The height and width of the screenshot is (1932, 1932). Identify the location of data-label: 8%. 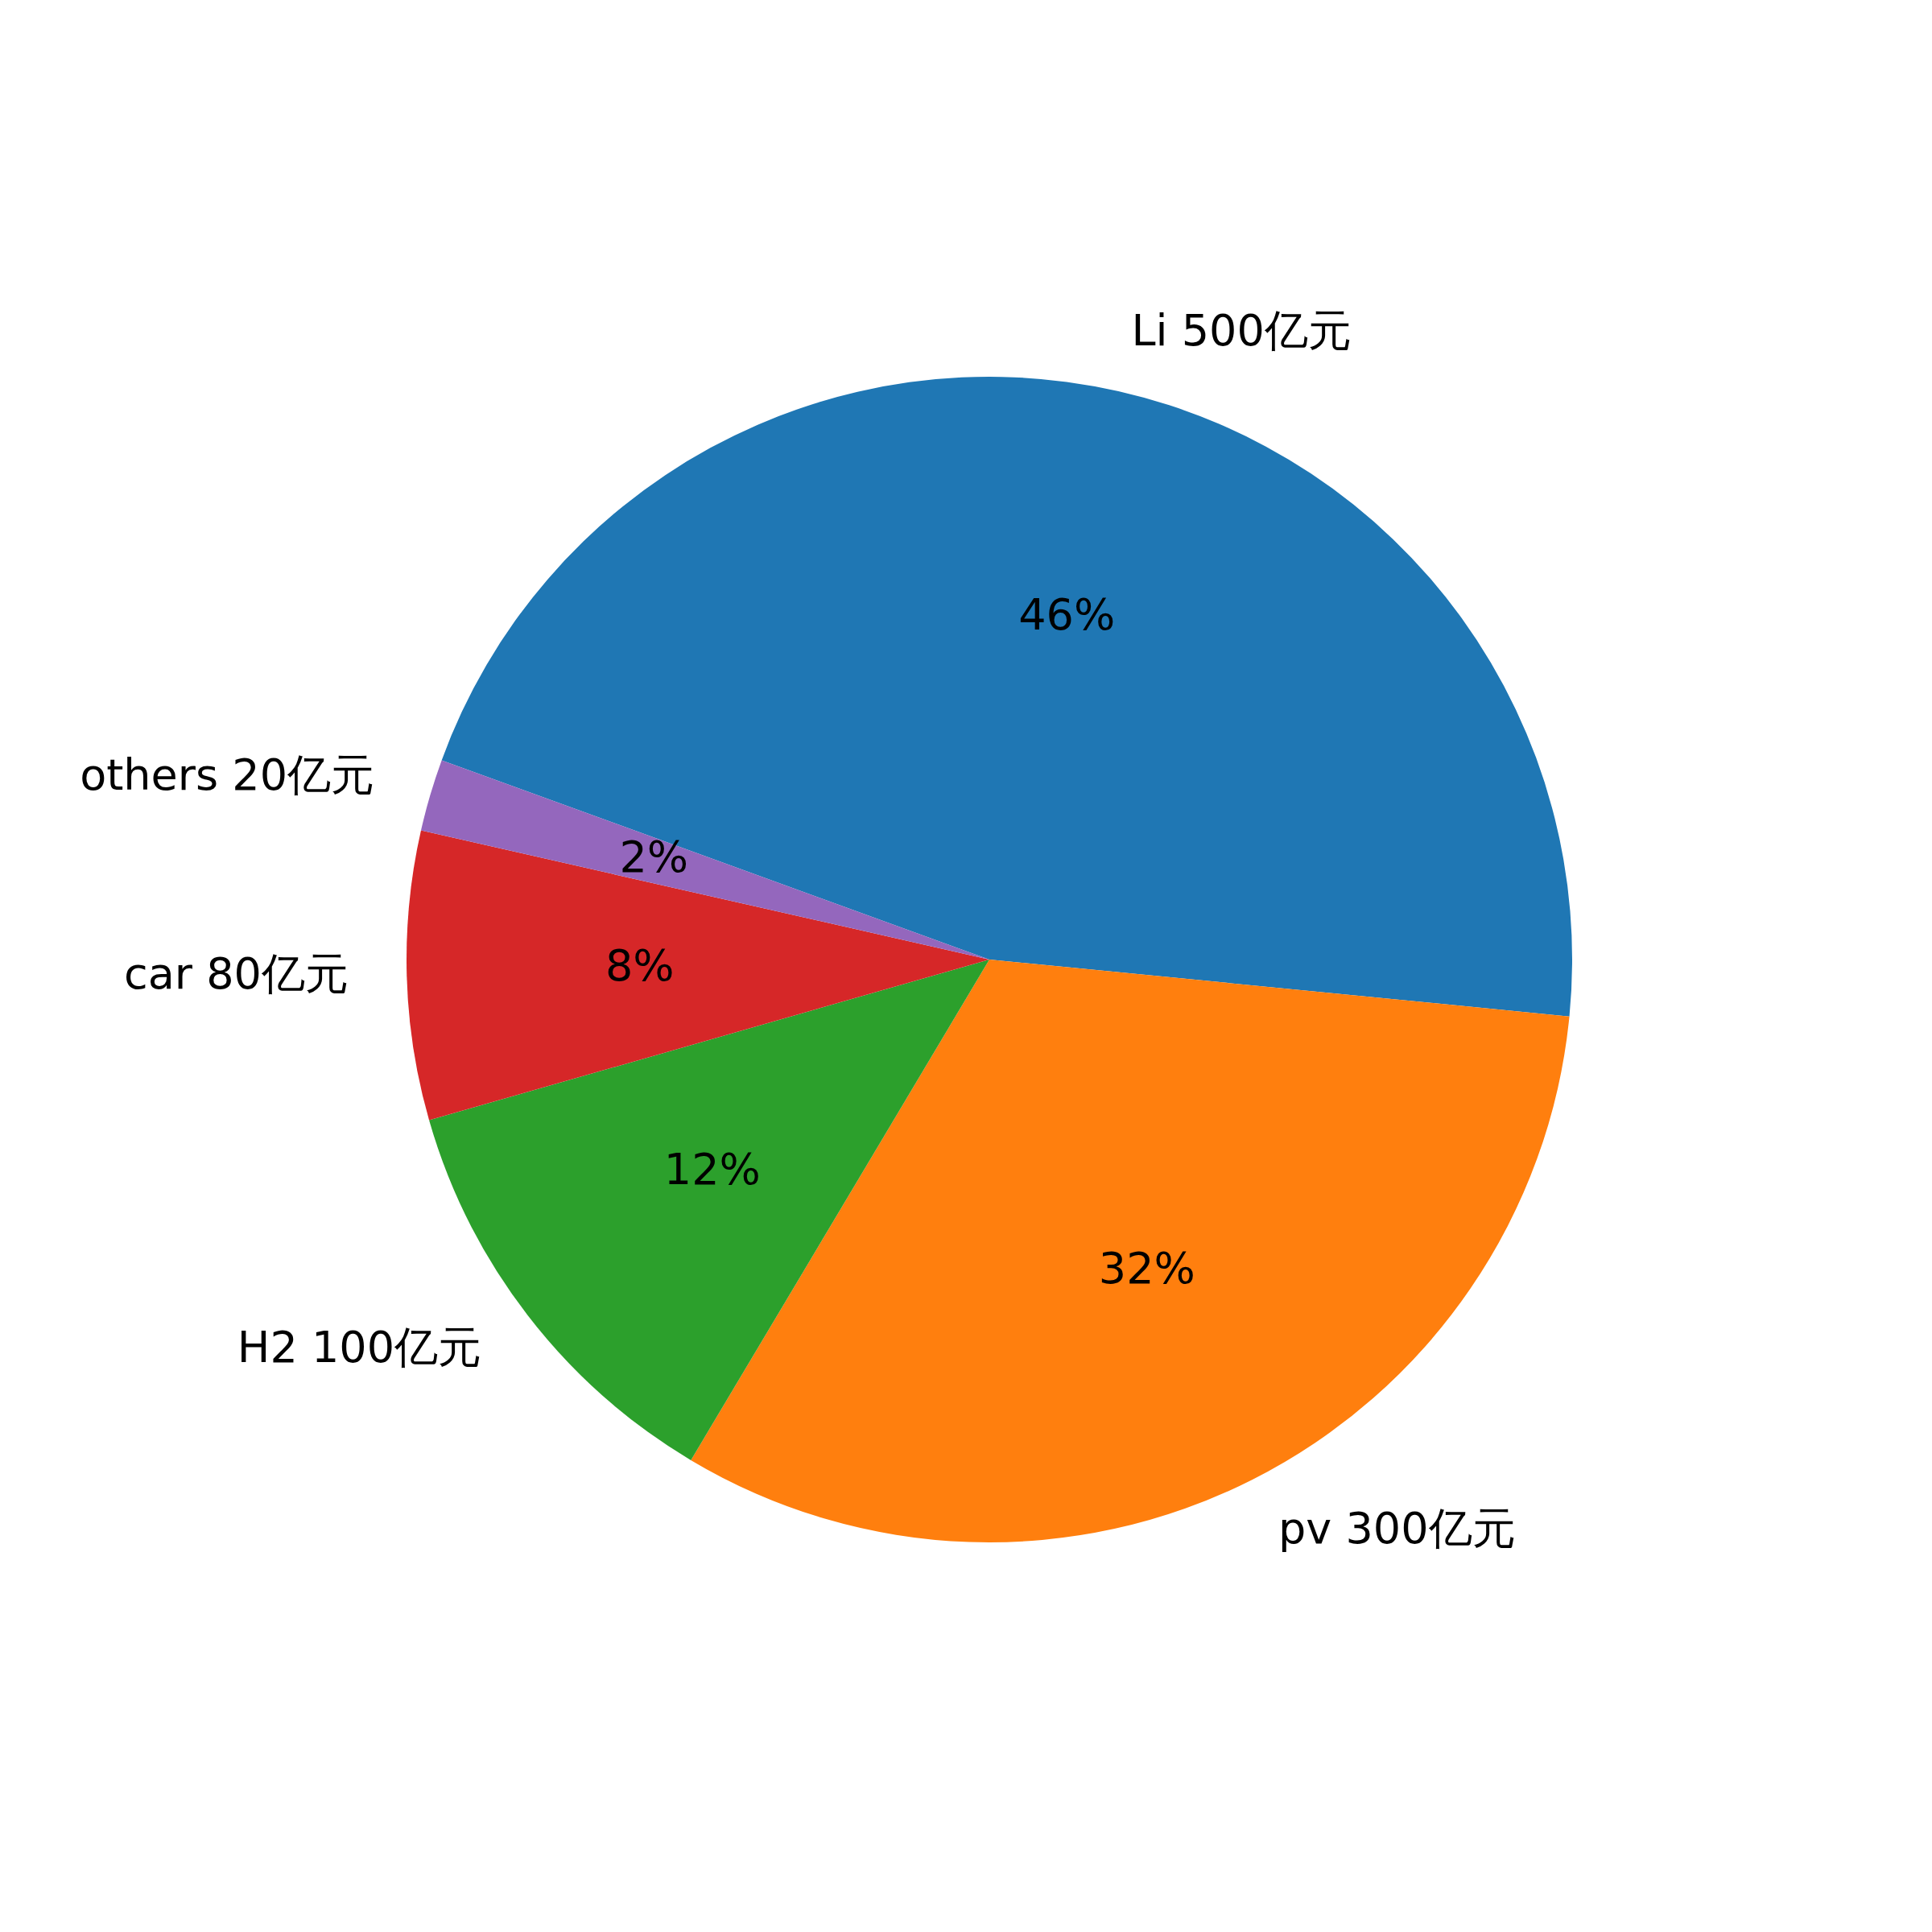
(640, 966).